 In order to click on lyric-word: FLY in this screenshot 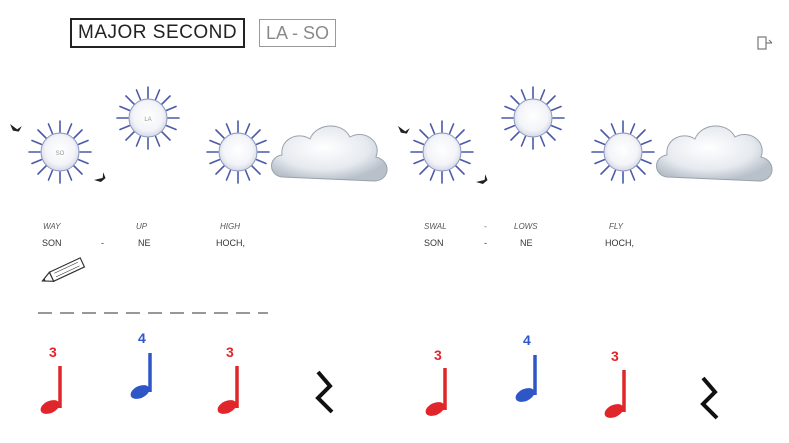, I will do `click(616, 226)`.